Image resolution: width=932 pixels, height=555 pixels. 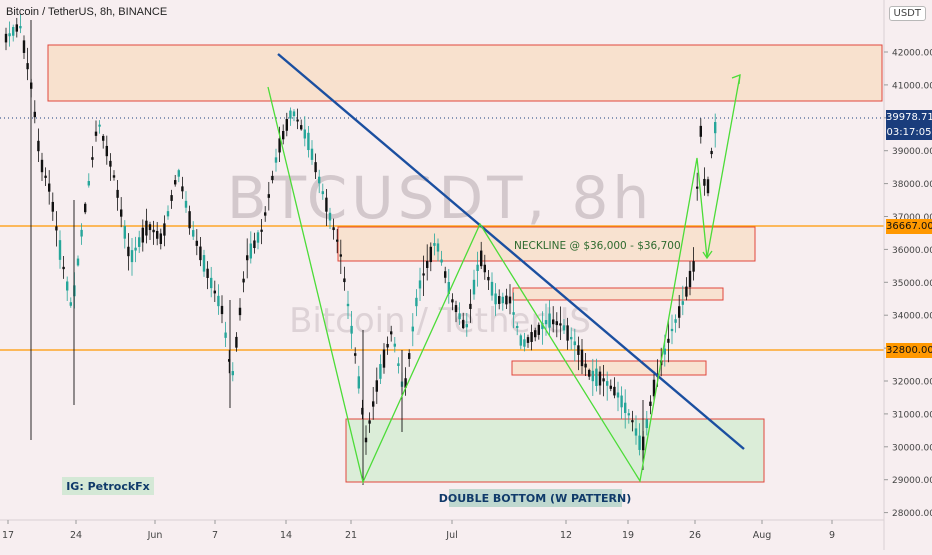 What do you see at coordinates (909, 132) in the screenshot?
I see `countdown-tag: 03:17:05` at bounding box center [909, 132].